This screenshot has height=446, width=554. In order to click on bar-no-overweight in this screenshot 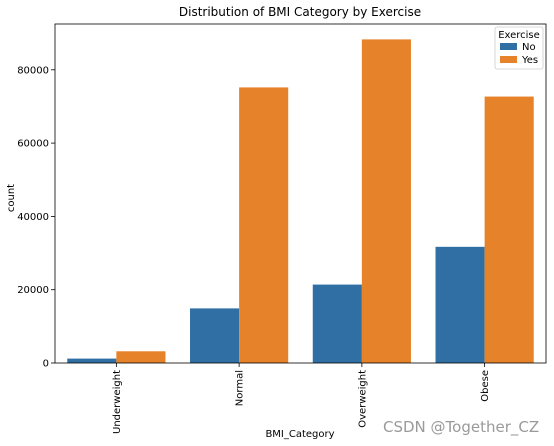, I will do `click(337, 323)`.